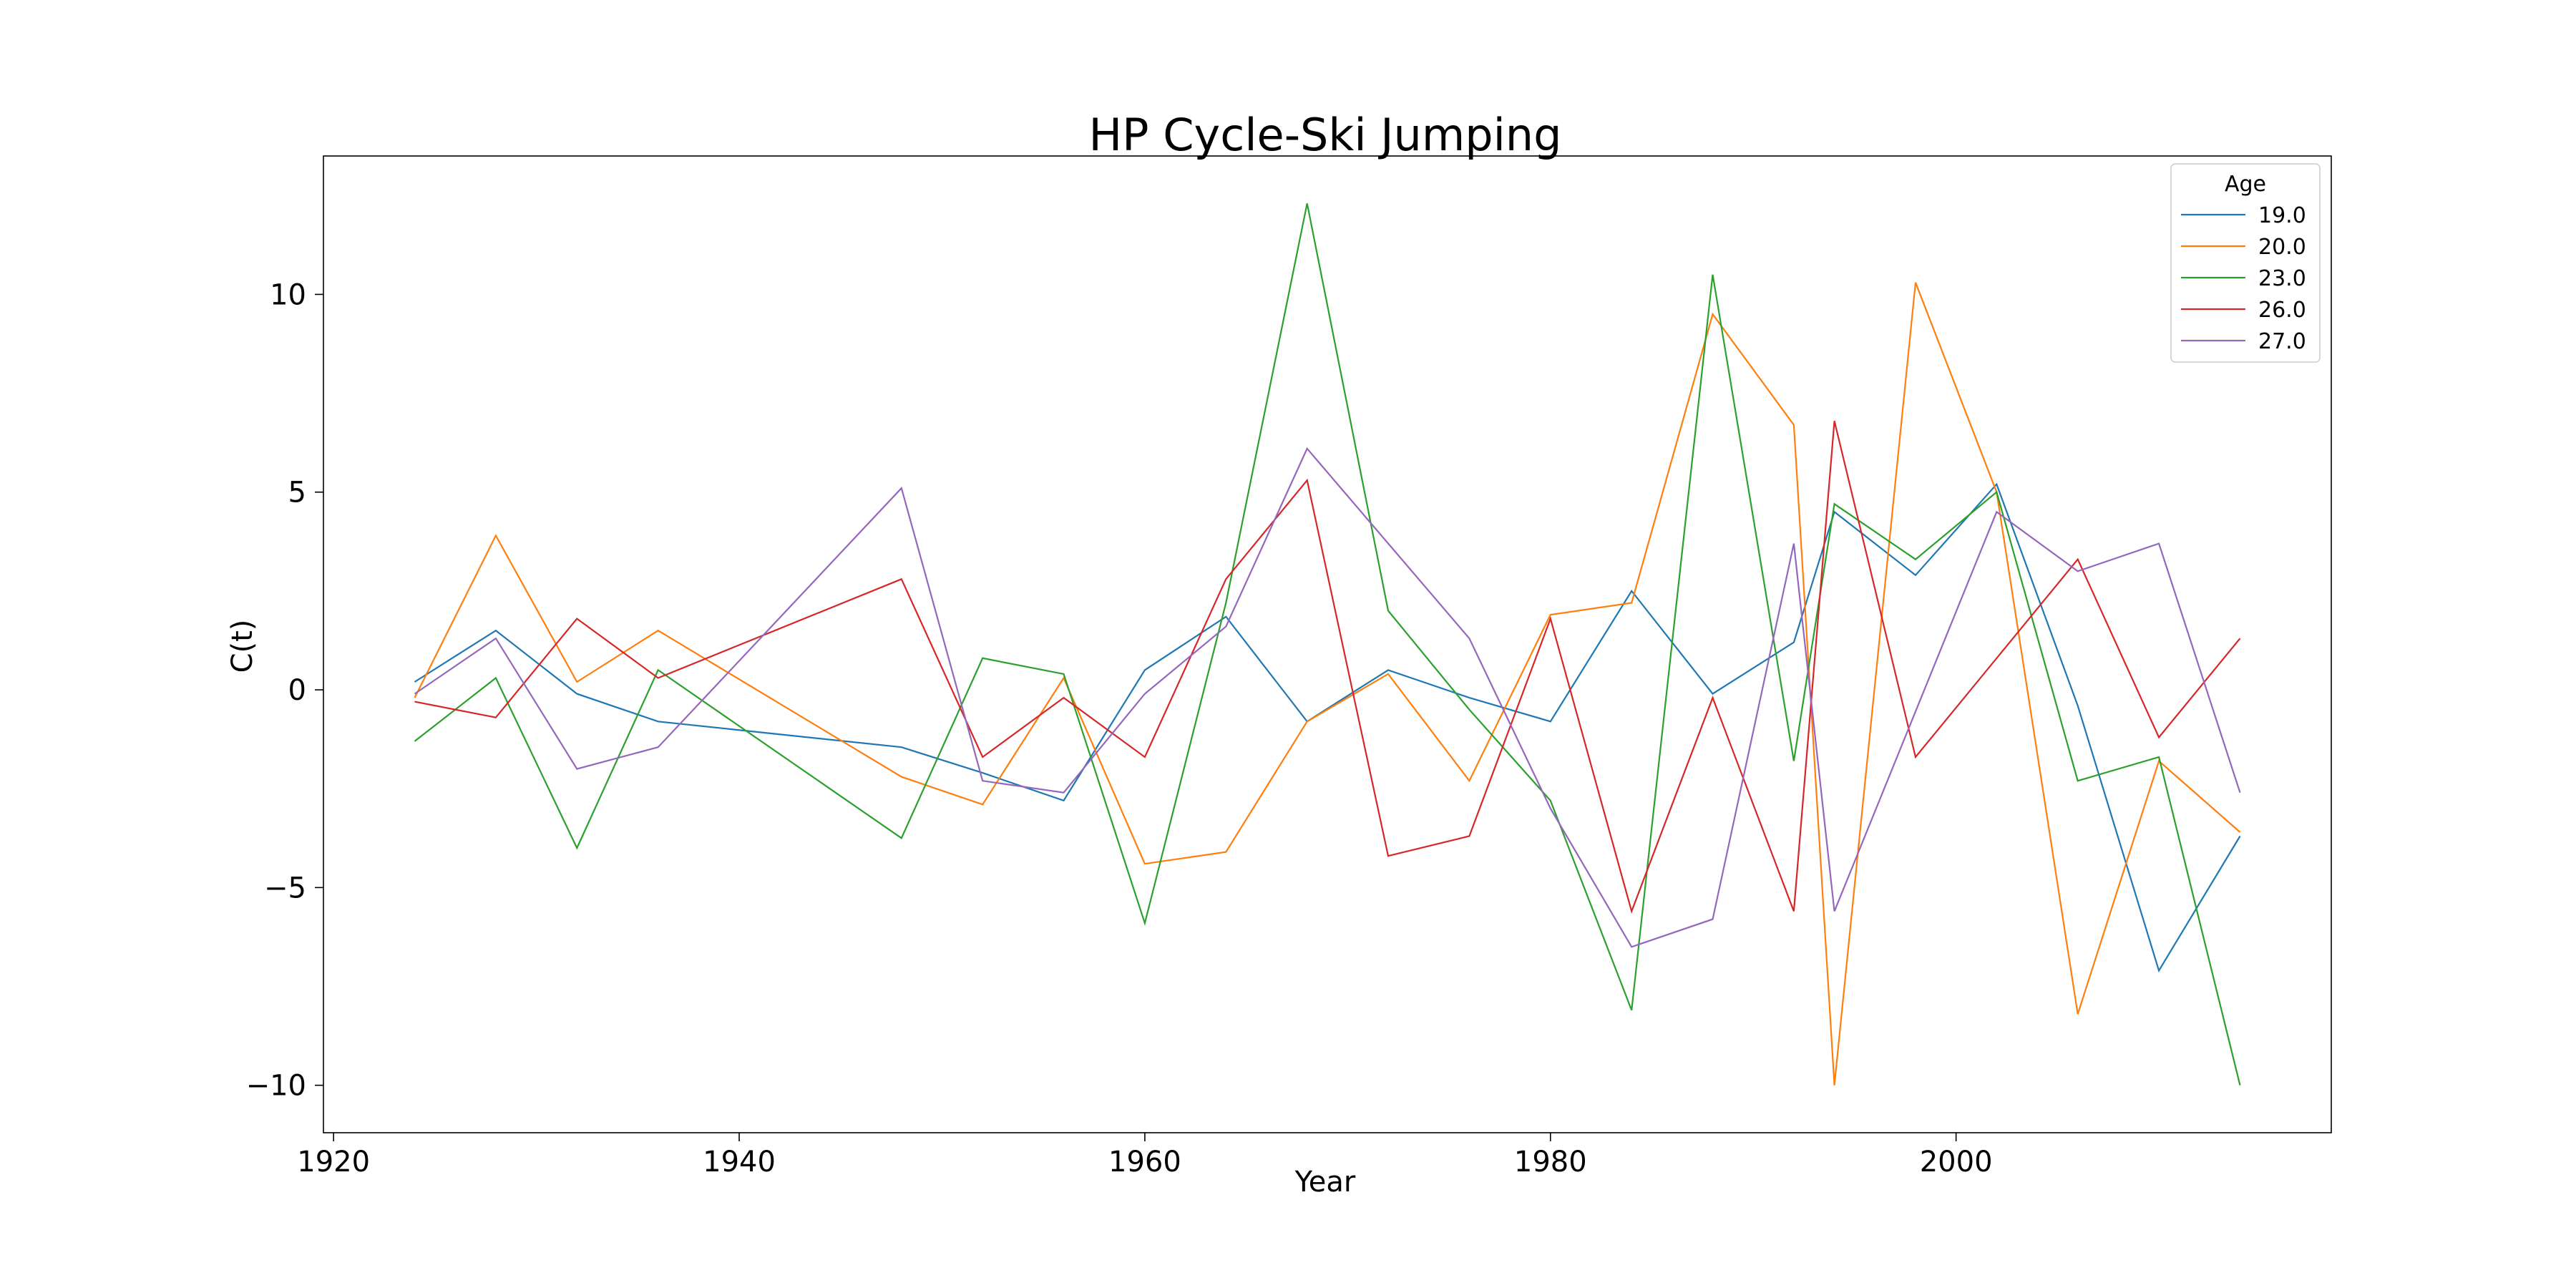 The image size is (2576, 1288). What do you see at coordinates (1956, 1162) in the screenshot?
I see `x-tick-label: 2000` at bounding box center [1956, 1162].